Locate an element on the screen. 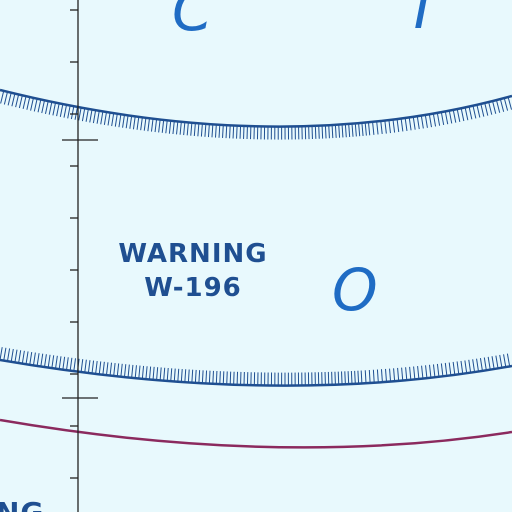 Image resolution: width=512 pixels, height=512 pixels. tick-marks is located at coordinates (74, 244).